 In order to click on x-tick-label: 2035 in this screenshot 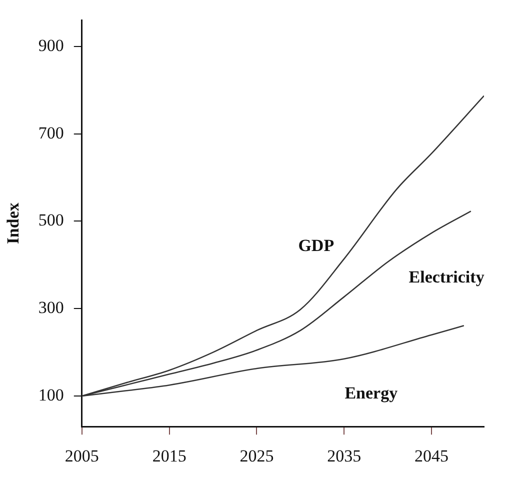, I will do `click(344, 456)`.